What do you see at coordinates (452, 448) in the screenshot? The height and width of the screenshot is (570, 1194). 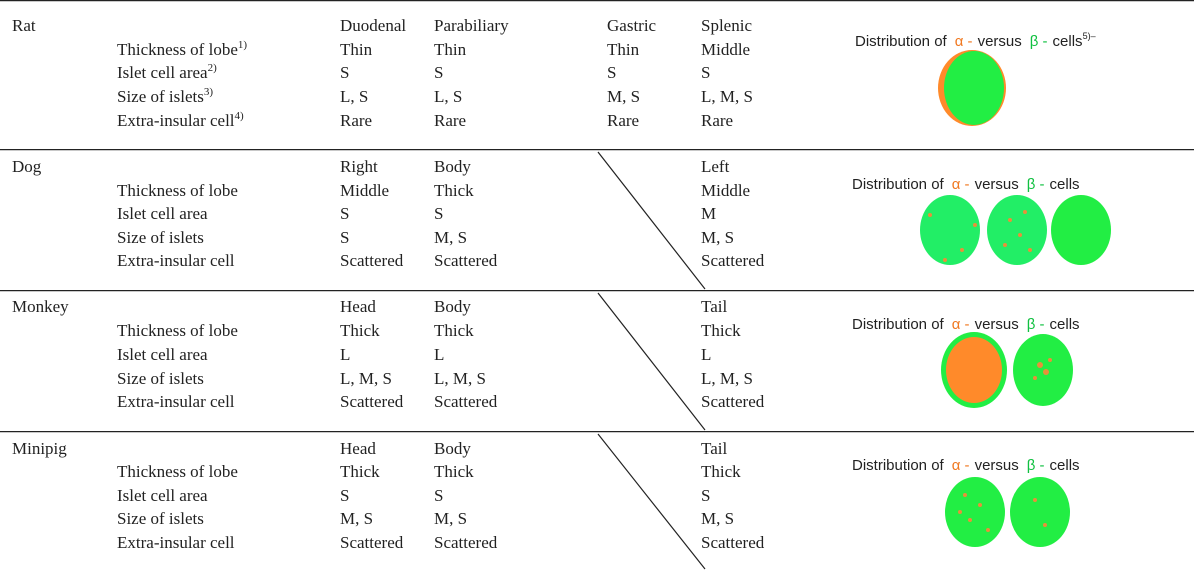 I see `lobe-name: Body` at bounding box center [452, 448].